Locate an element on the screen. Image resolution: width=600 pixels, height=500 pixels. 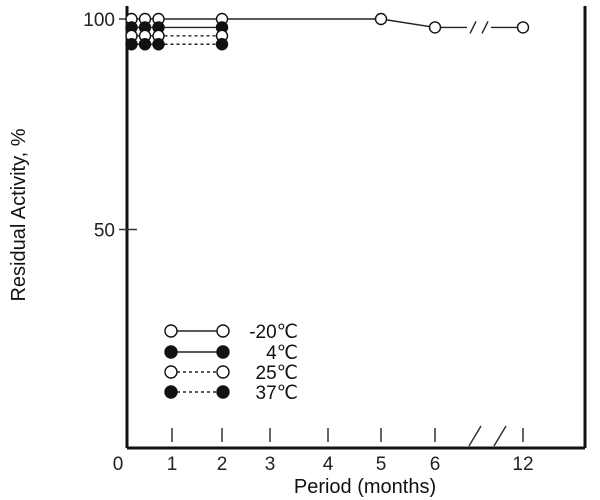
x-tick-label: 2 is located at coordinates (222, 464).